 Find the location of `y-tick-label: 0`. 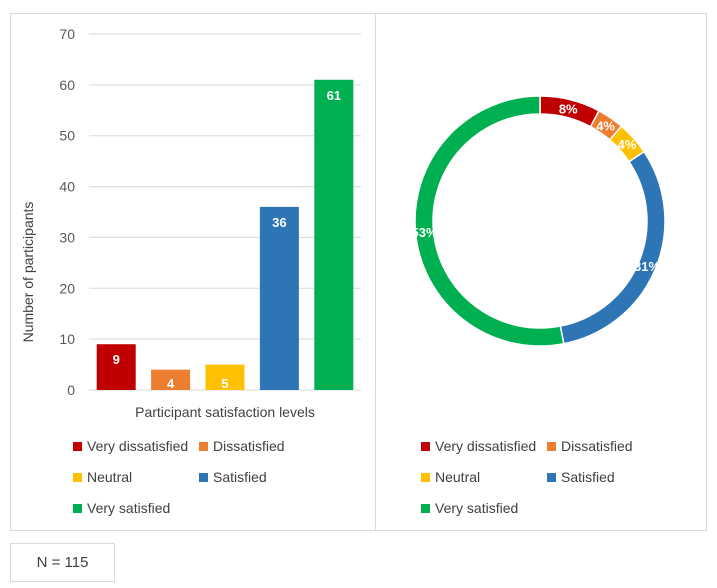

y-tick-label: 0 is located at coordinates (71, 390).